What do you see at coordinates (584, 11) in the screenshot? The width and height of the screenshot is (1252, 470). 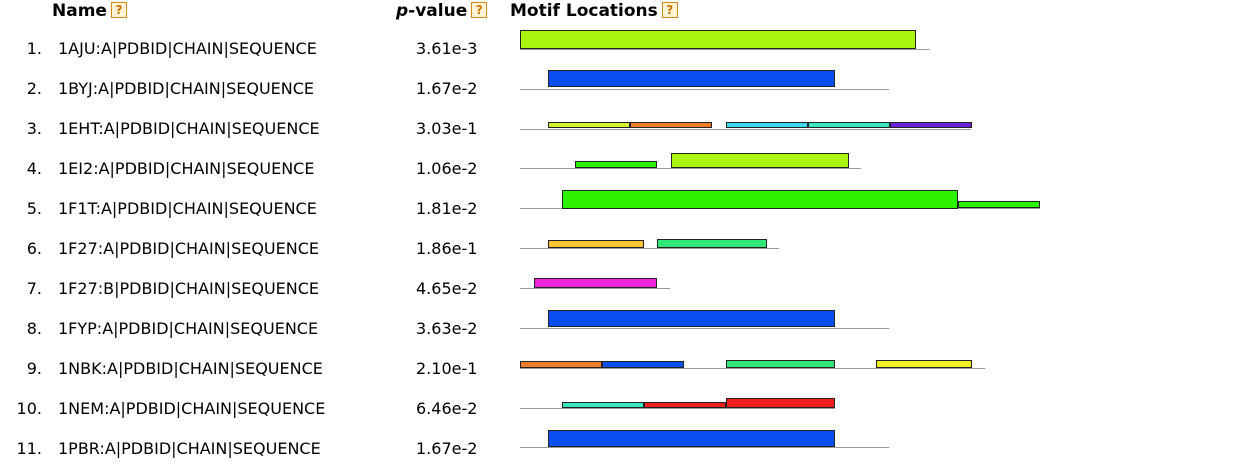 I see `motif-locations-header-label: Motif Locations` at bounding box center [584, 11].